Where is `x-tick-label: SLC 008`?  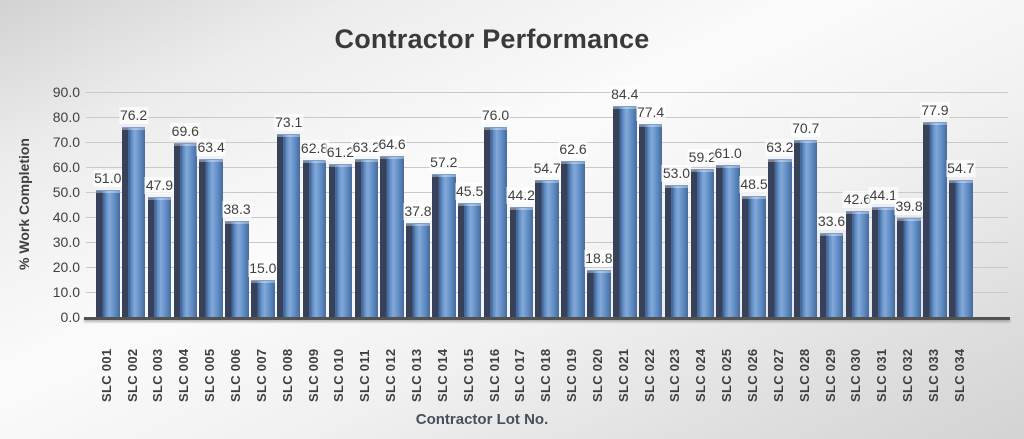
x-tick-label: SLC 008 is located at coordinates (287, 375).